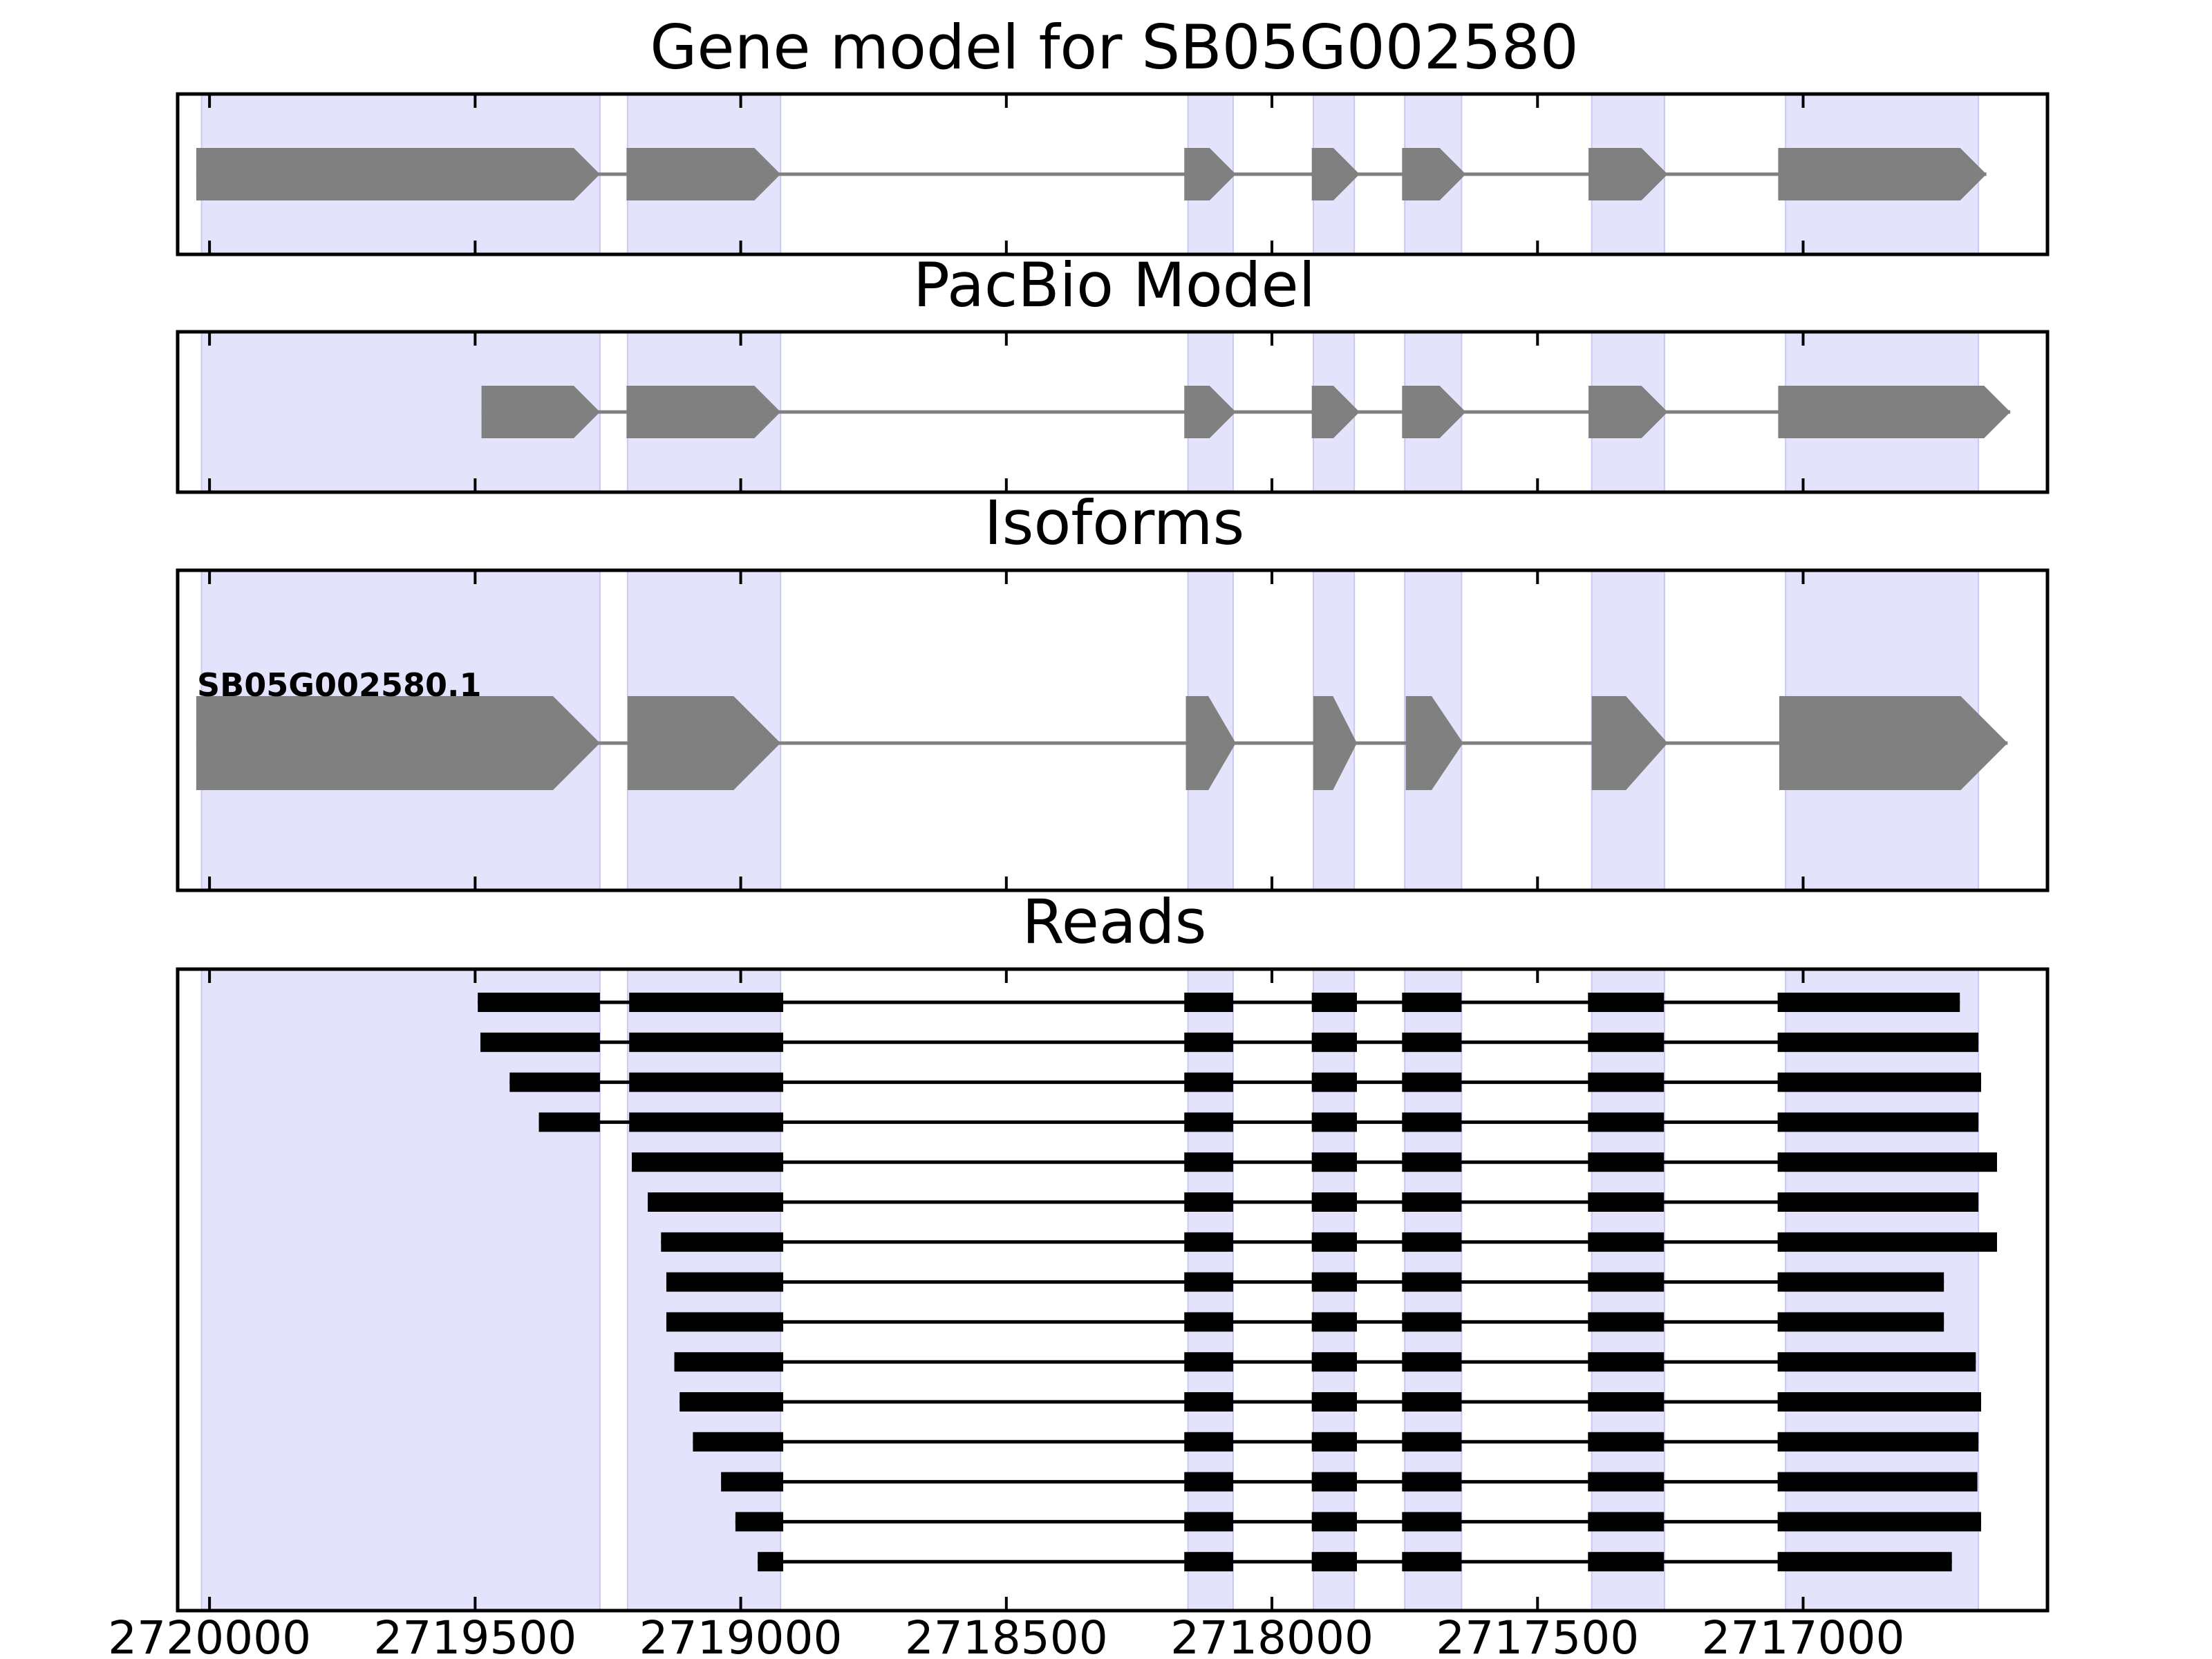  Describe the element at coordinates (1006, 730) in the screenshot. I see `isoforms-tick-layer` at that location.